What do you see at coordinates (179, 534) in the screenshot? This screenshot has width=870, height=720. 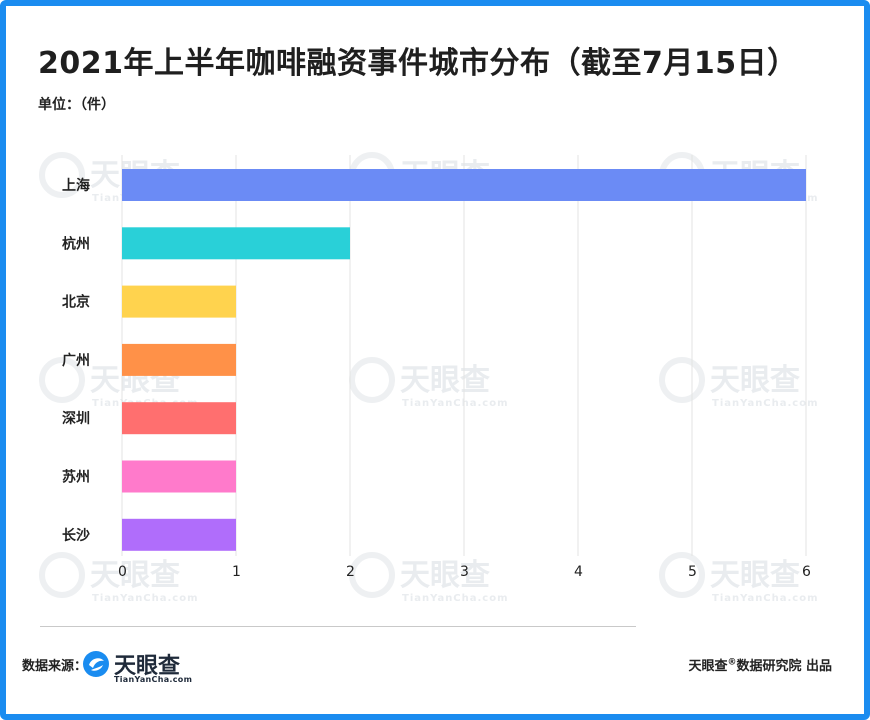 I see `bar-长沙` at bounding box center [179, 534].